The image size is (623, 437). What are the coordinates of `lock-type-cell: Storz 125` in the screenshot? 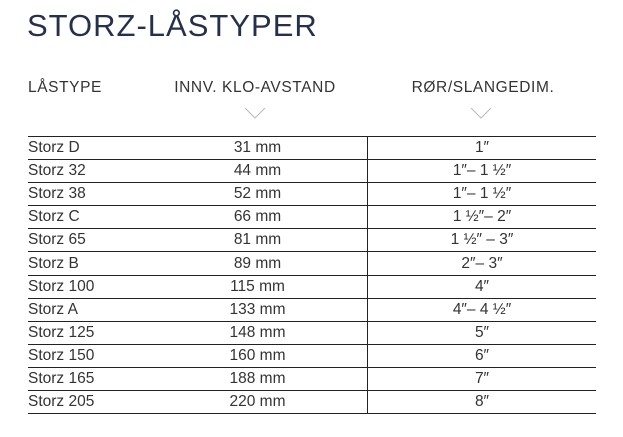 It's located at (88, 332).